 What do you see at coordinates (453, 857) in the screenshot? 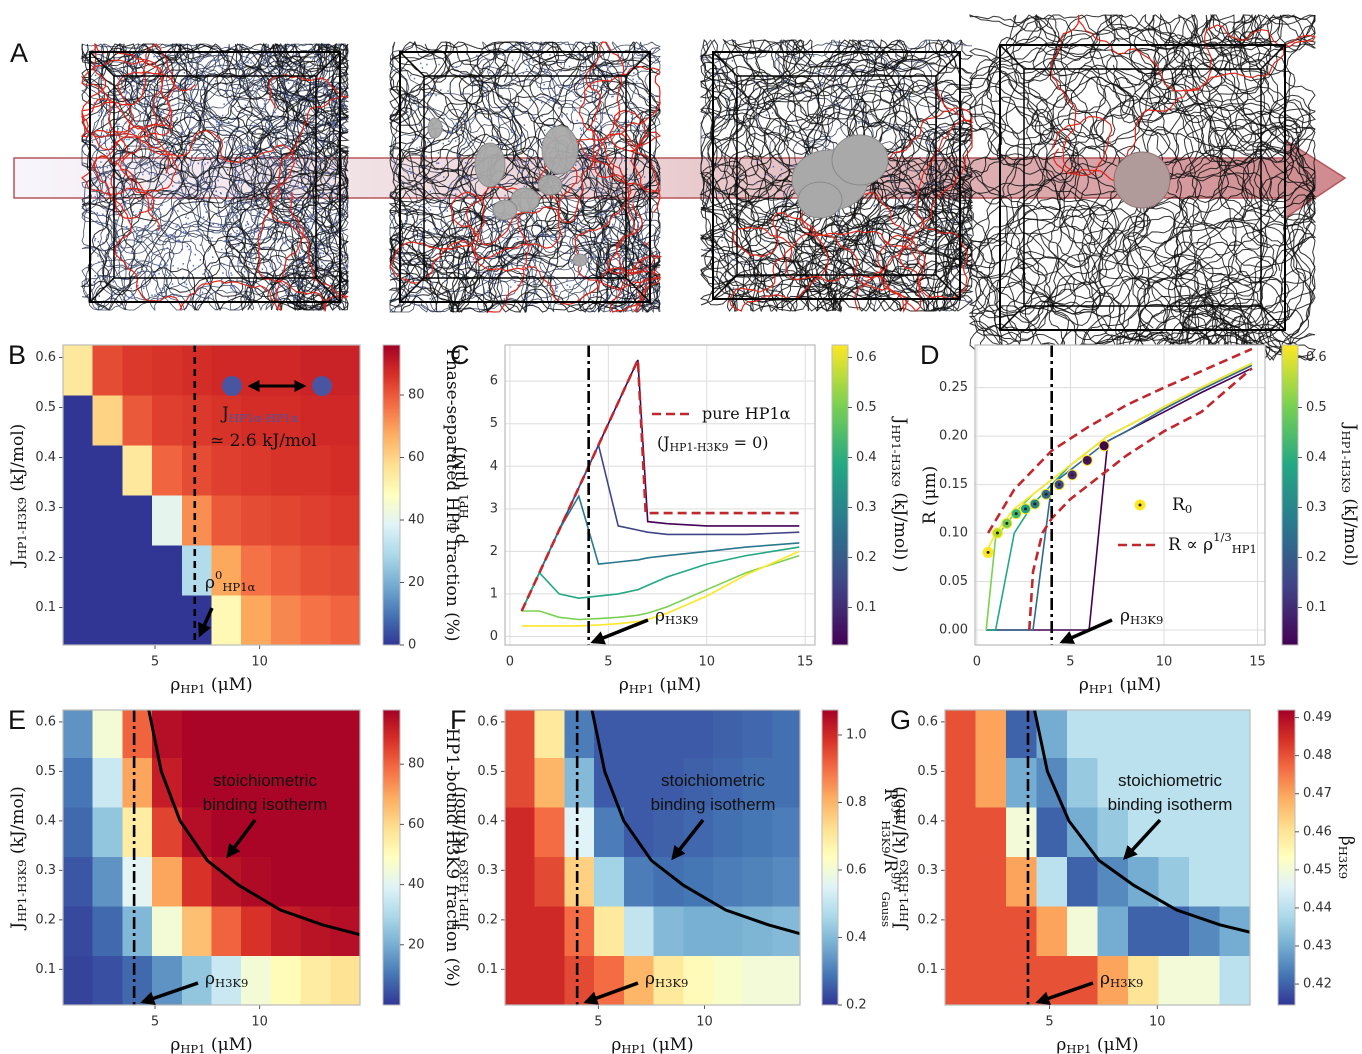
I see `colorbar-label: HP1-bound H3K9 fraction (%)` at bounding box center [453, 857].